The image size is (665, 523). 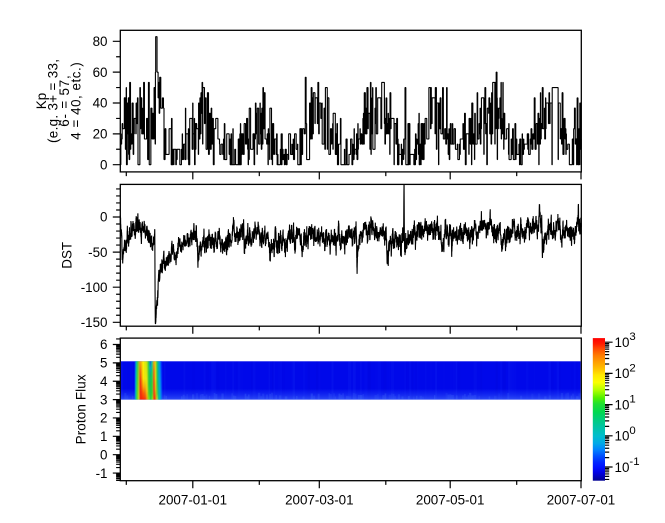 What do you see at coordinates (94, 322) in the screenshot?
I see `svg-text: -150` at bounding box center [94, 322].